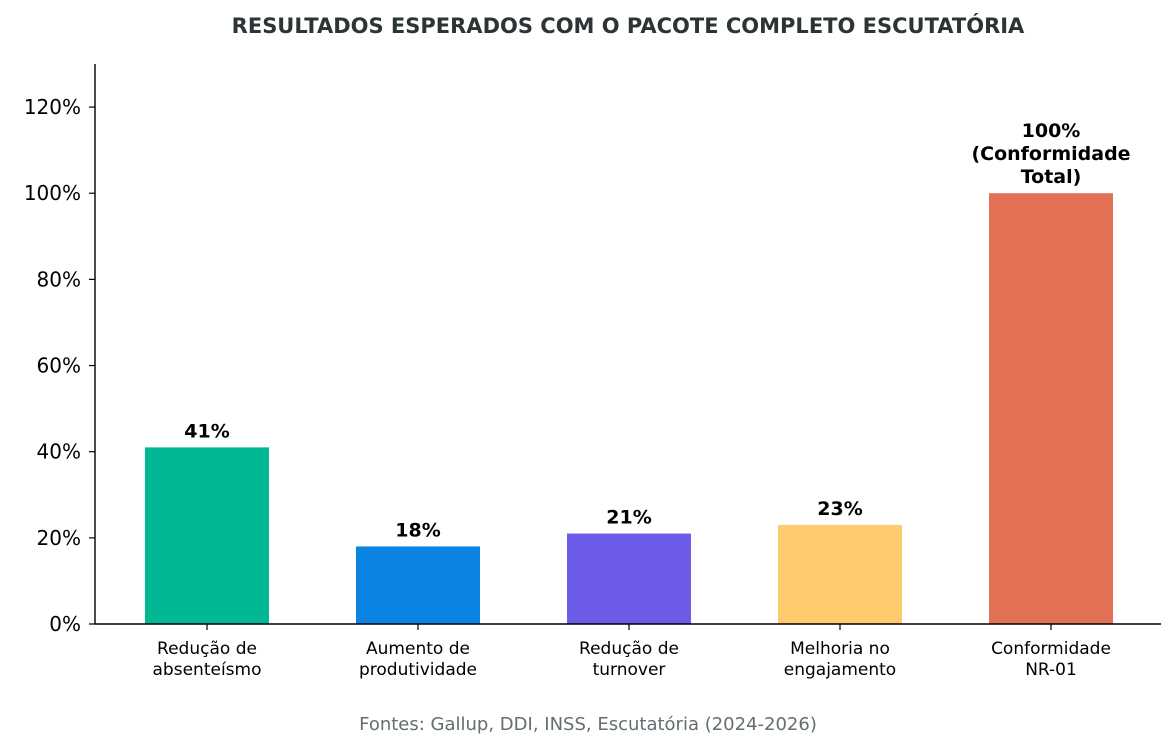 The image size is (1176, 749). What do you see at coordinates (417, 530) in the screenshot?
I see `data-label: 18%` at bounding box center [417, 530].